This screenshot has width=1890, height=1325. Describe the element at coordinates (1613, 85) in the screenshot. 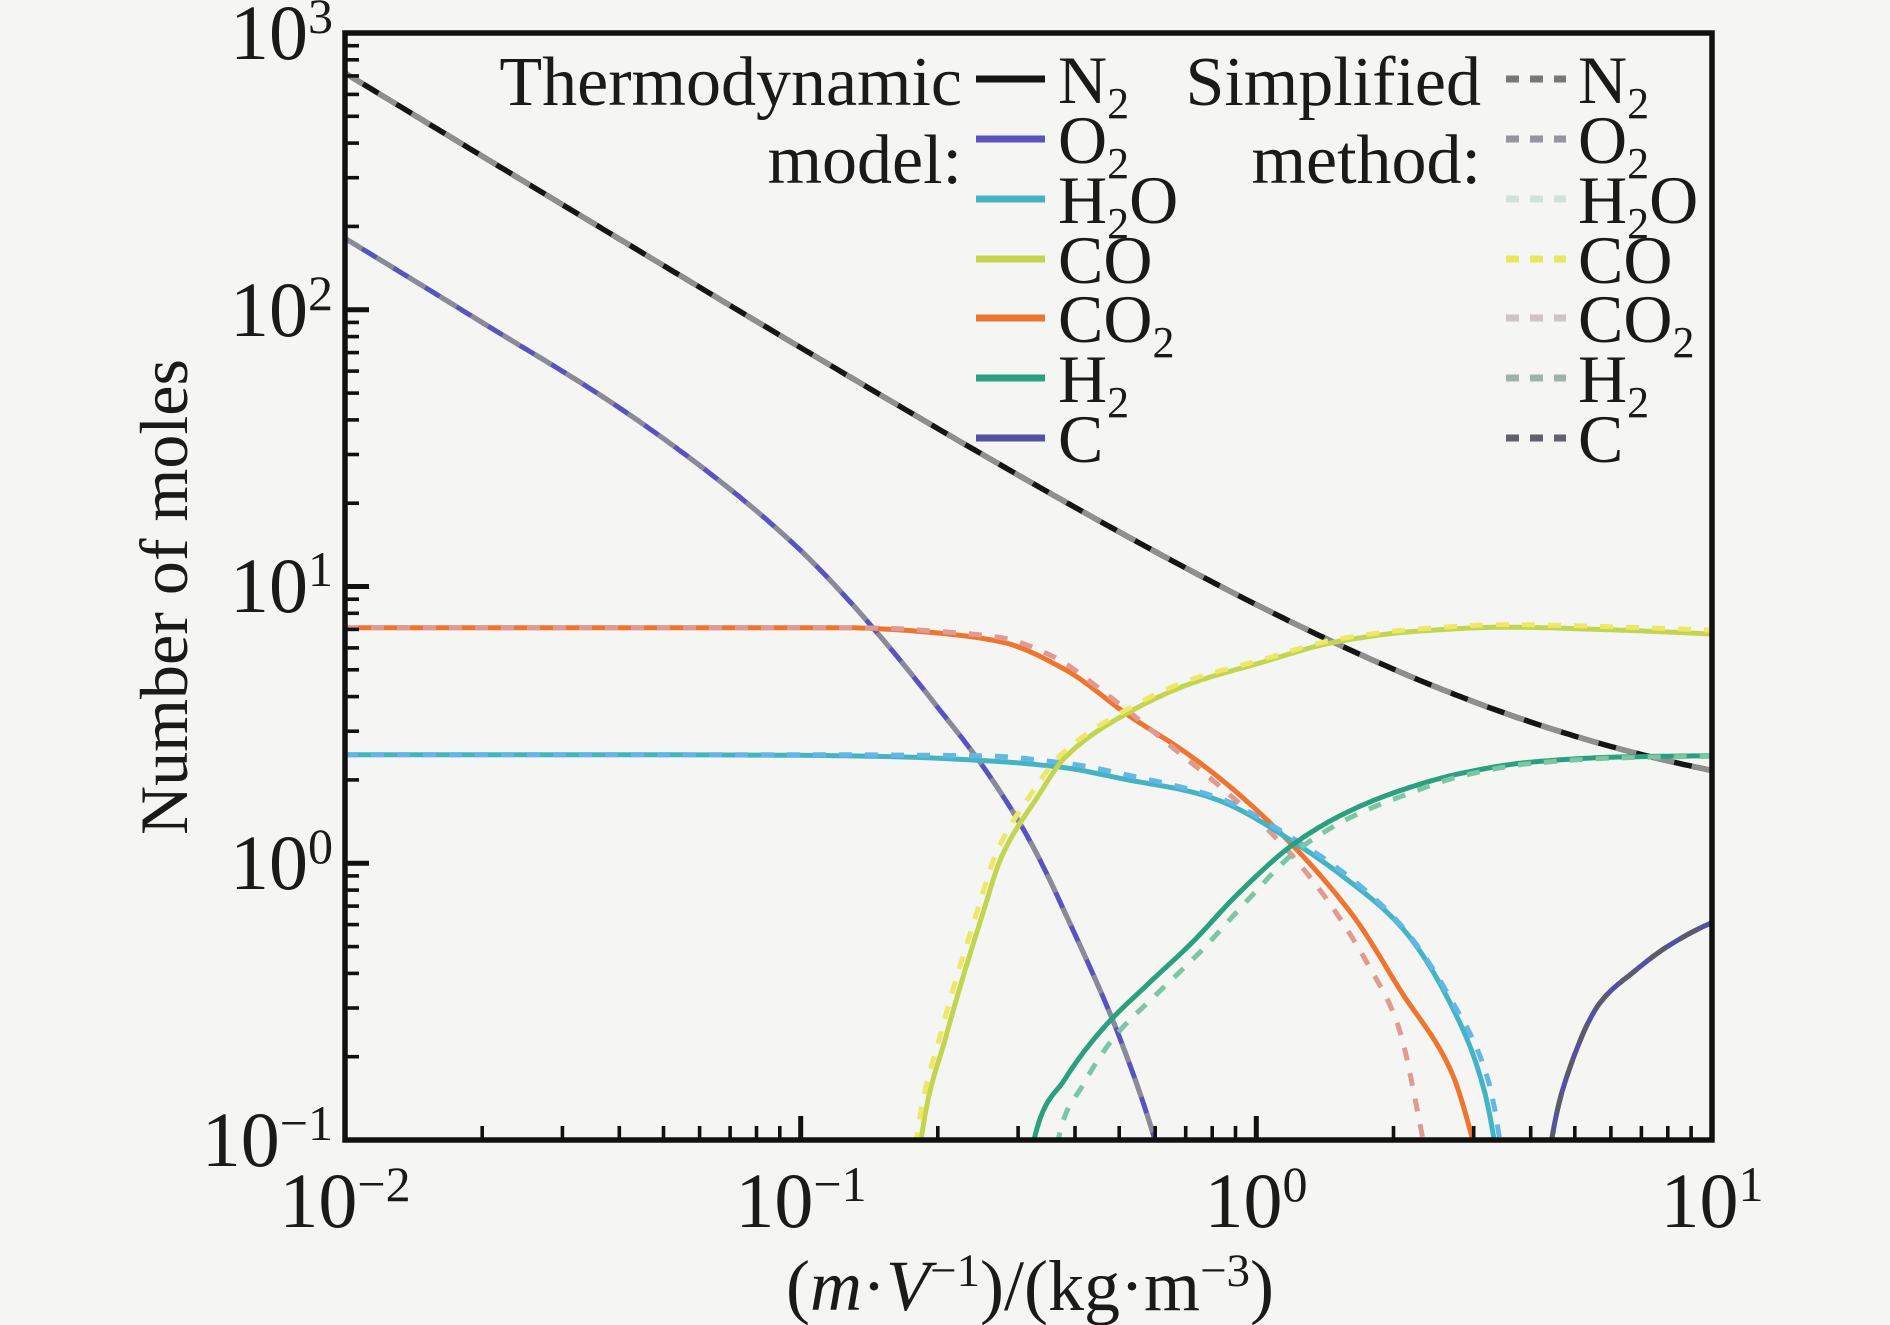

I see `svg-text: N2` at that location.